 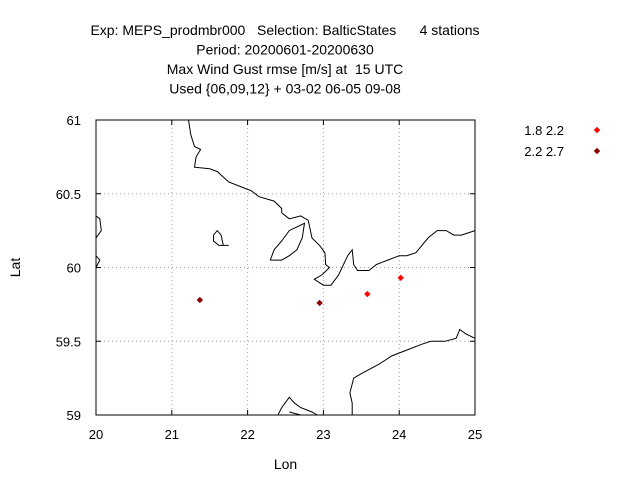 What do you see at coordinates (544, 151) in the screenshot?
I see `legend-label: 2.2 2.7` at bounding box center [544, 151].